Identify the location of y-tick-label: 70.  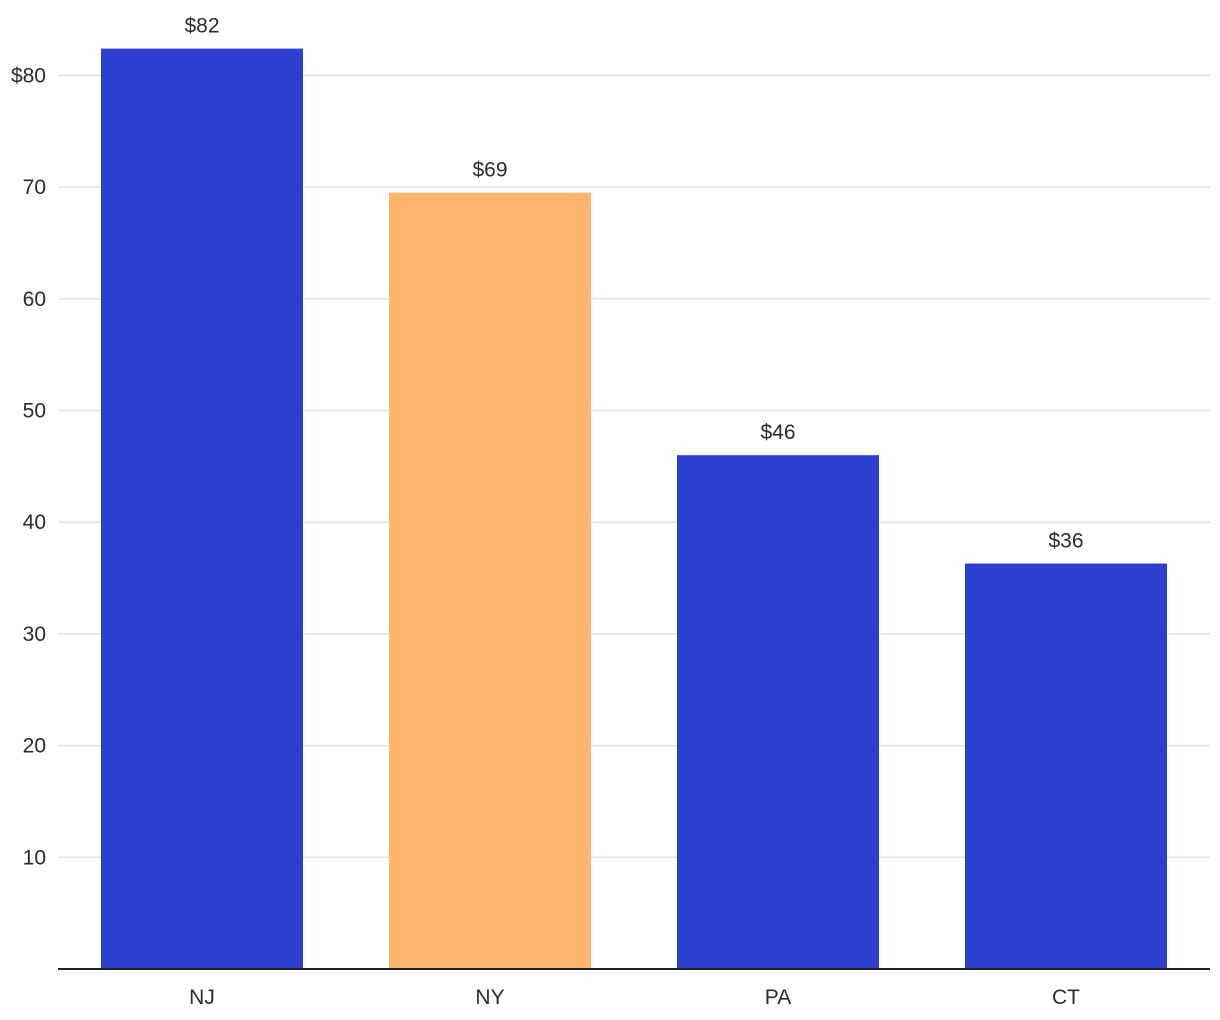
(34, 187).